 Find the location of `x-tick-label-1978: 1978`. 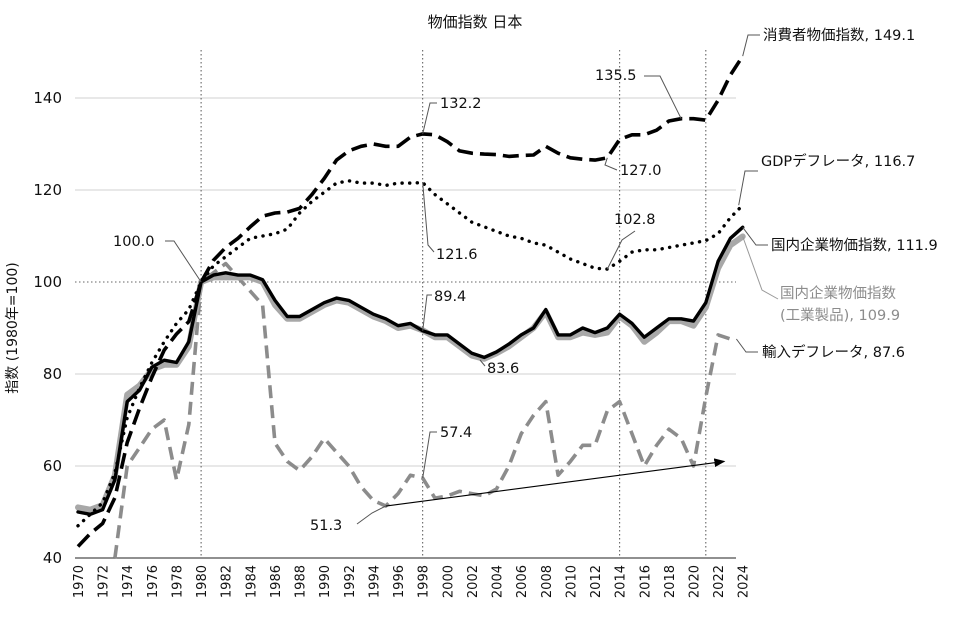

x-tick-label-1978: 1978 is located at coordinates (177, 581).